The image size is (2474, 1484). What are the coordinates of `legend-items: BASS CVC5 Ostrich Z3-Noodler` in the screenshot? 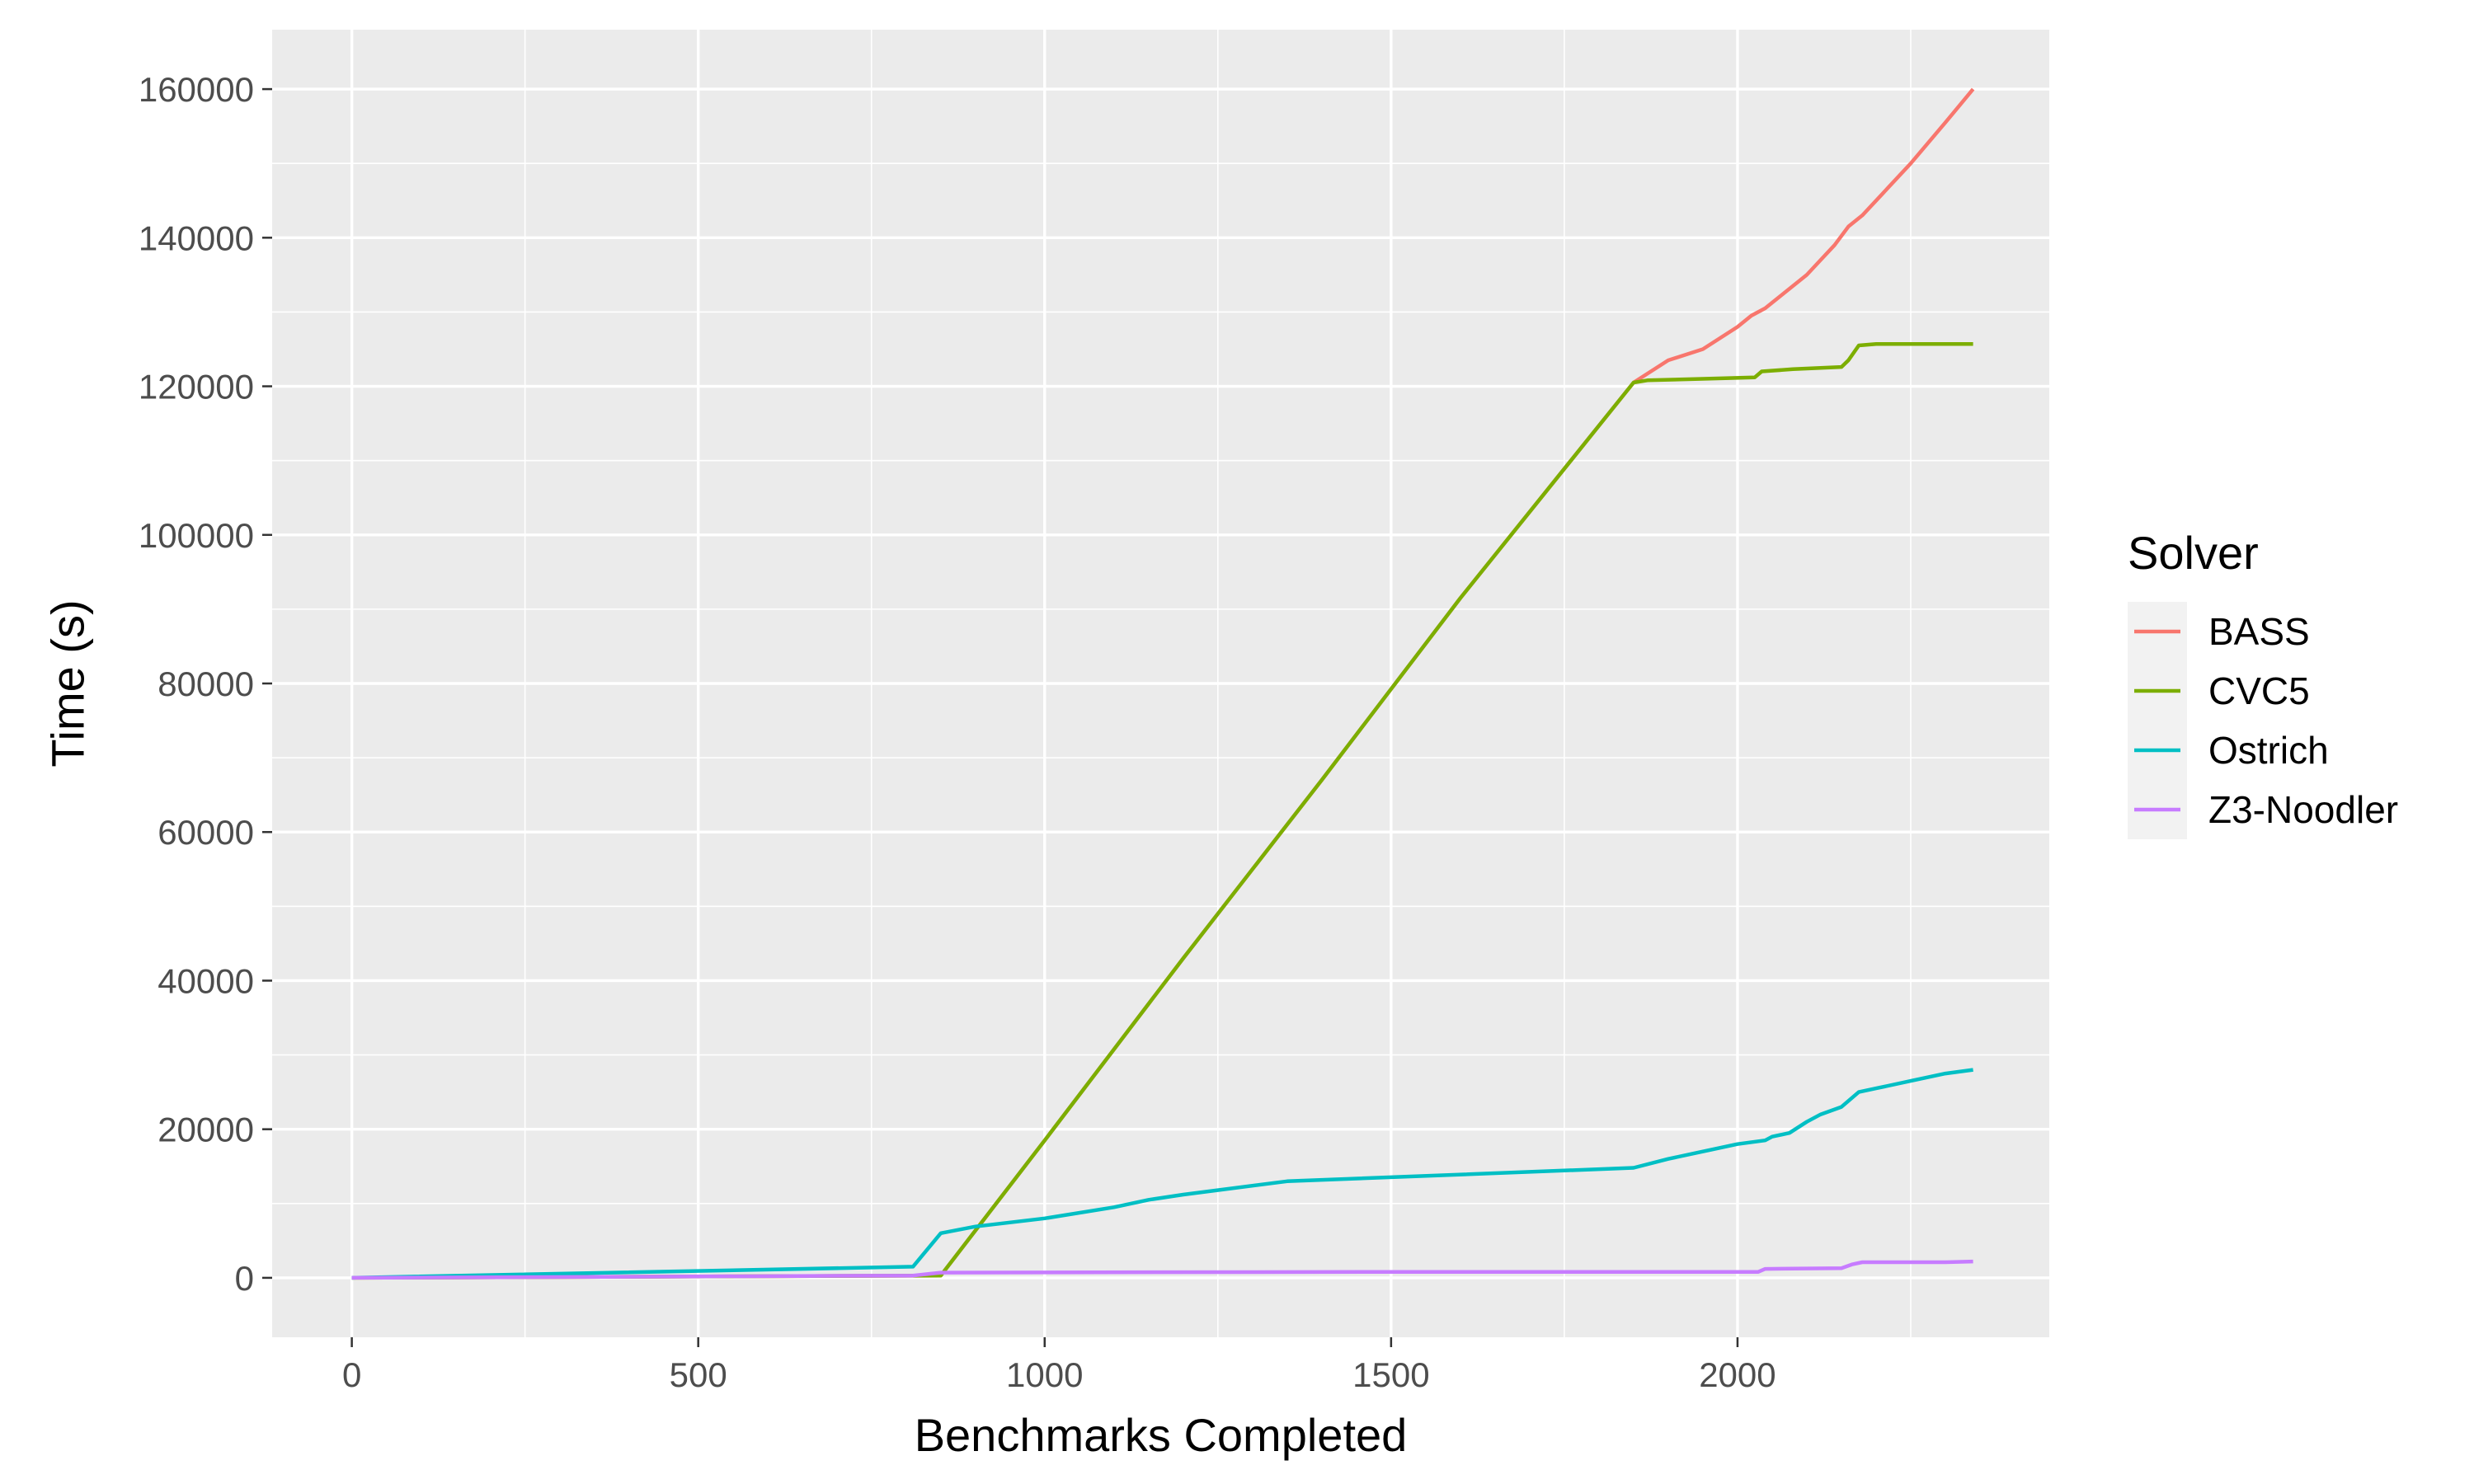 It's located at (2266, 720).